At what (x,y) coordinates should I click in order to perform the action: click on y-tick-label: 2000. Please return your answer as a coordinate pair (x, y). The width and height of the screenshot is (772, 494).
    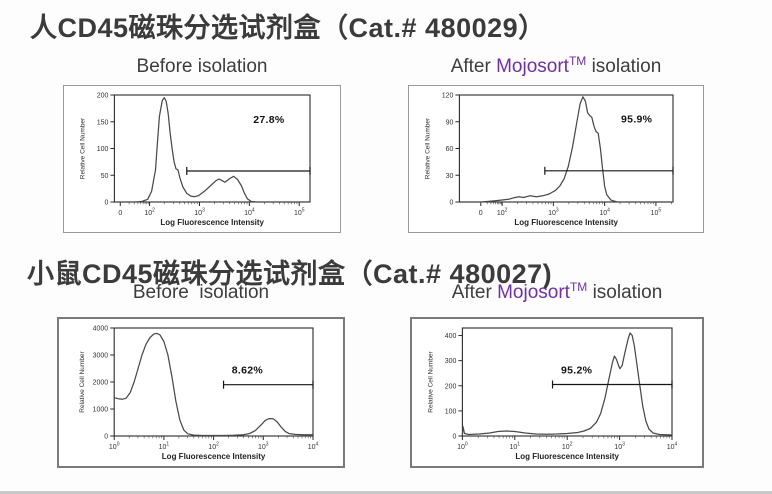
    Looking at the image, I should click on (101, 383).